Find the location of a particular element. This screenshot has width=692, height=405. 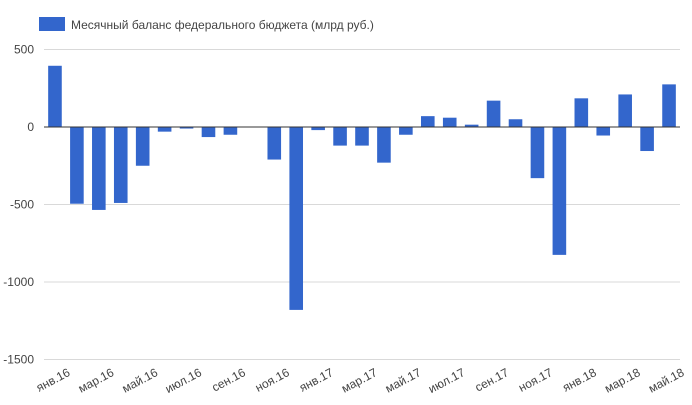

bar-янв.18 is located at coordinates (581, 112).